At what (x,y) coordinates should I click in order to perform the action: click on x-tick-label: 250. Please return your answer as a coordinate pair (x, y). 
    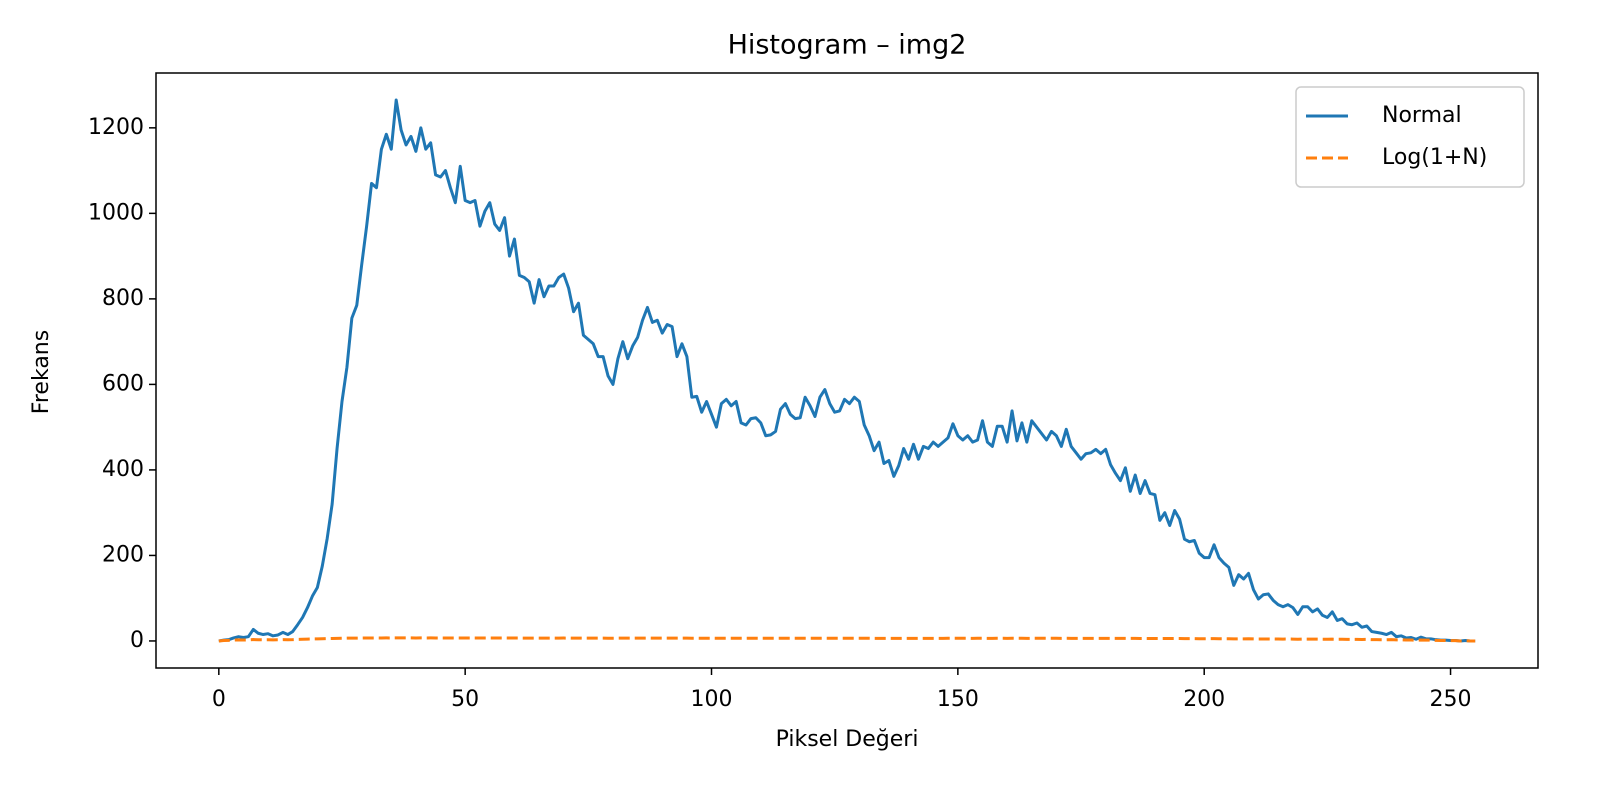
    Looking at the image, I should click on (1451, 699).